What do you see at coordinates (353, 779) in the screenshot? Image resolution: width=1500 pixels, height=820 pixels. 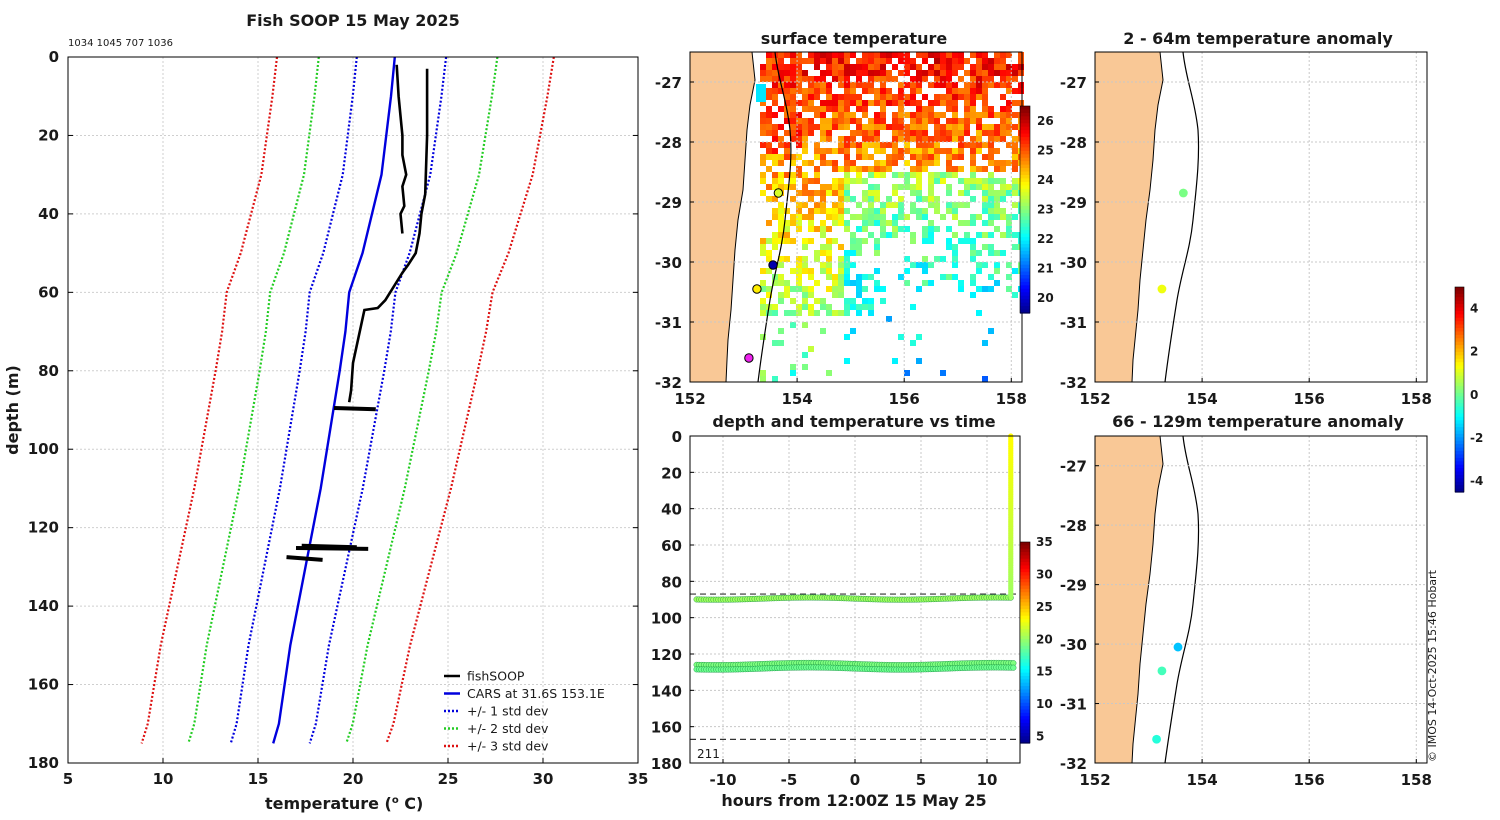 I see `profile-xtick-label: 20` at bounding box center [353, 779].